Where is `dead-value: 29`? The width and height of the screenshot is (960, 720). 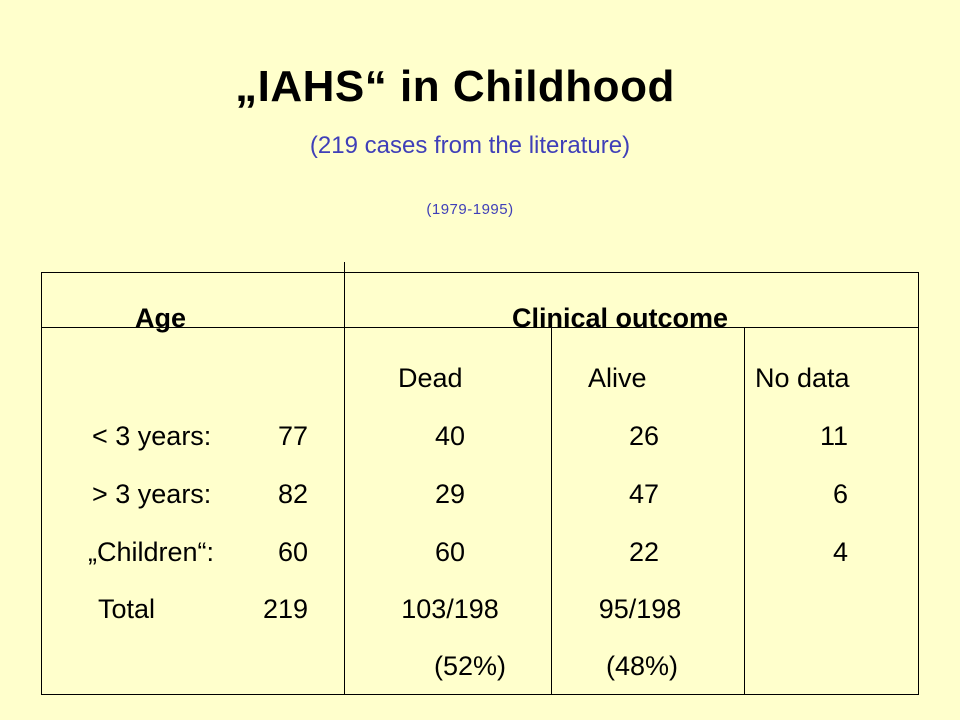
dead-value: 29 is located at coordinates (450, 494).